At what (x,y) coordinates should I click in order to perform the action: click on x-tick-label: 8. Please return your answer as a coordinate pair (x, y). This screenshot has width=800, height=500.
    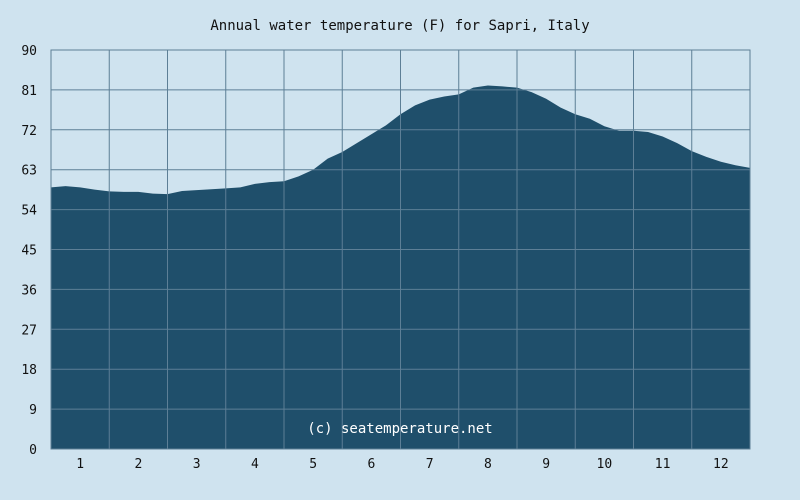
    Looking at the image, I should click on (488, 464).